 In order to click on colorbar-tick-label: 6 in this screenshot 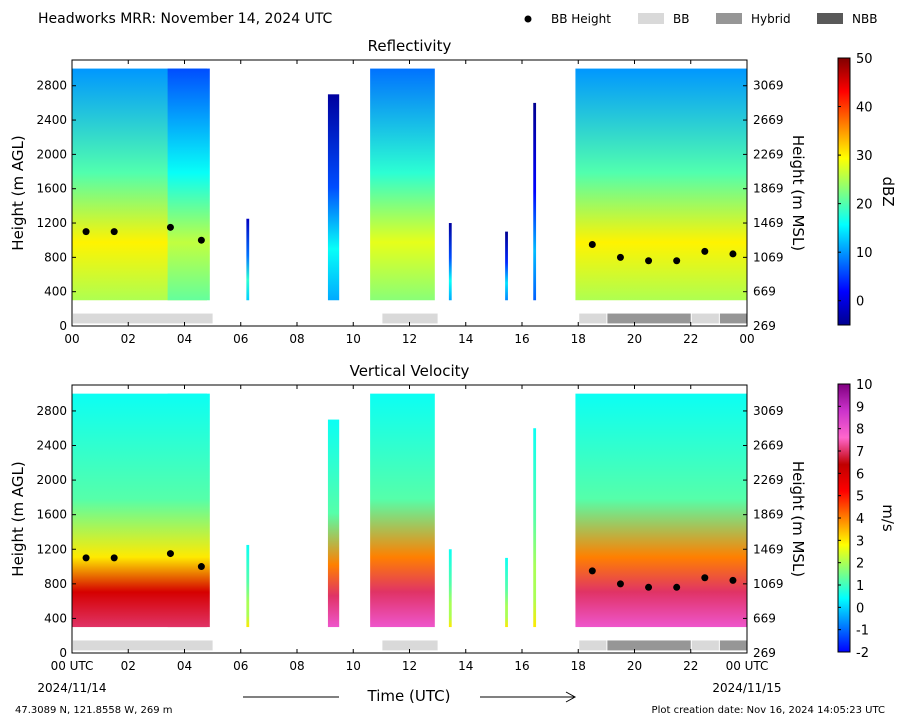, I will do `click(860, 474)`.